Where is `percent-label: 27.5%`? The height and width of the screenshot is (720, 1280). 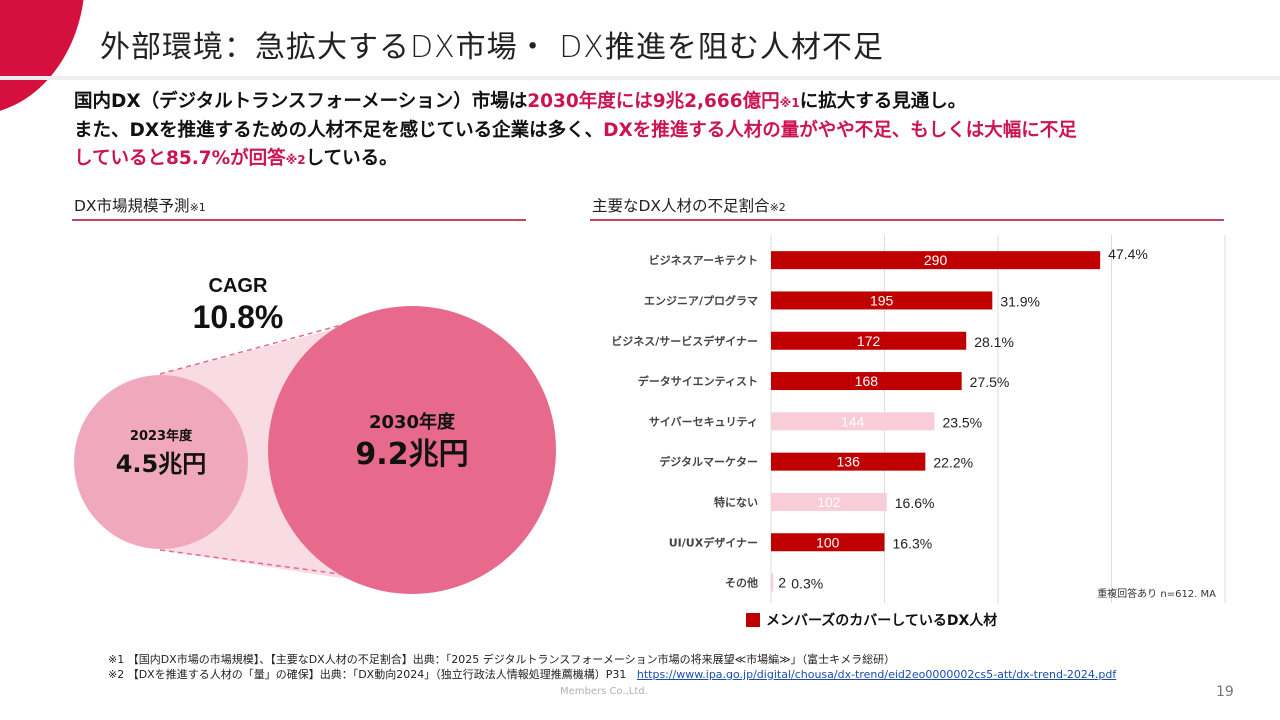 percent-label: 27.5% is located at coordinates (990, 382).